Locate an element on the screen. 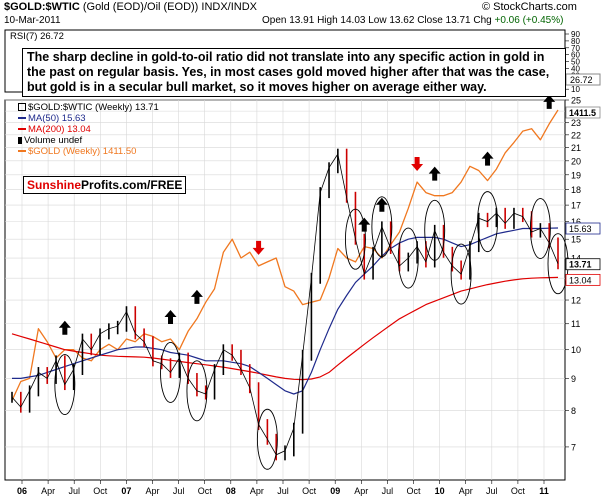 Image resolution: width=602 pixels, height=502 pixels. value-badge-ma200-text: 13.04 is located at coordinates (580, 280).